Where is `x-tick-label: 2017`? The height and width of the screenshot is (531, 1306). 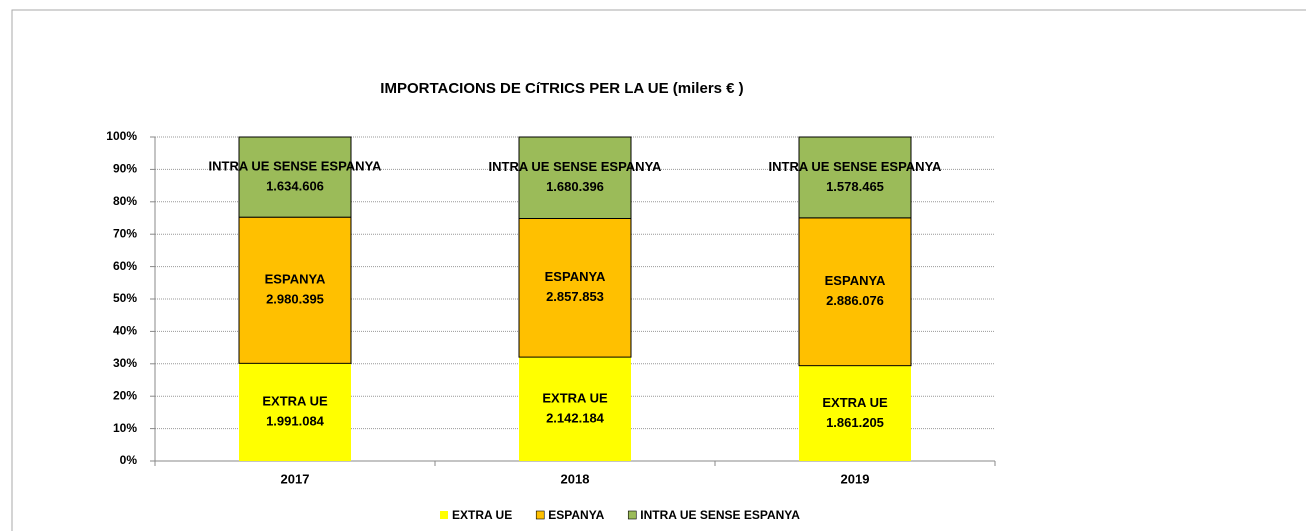
x-tick-label: 2017 is located at coordinates (295, 478).